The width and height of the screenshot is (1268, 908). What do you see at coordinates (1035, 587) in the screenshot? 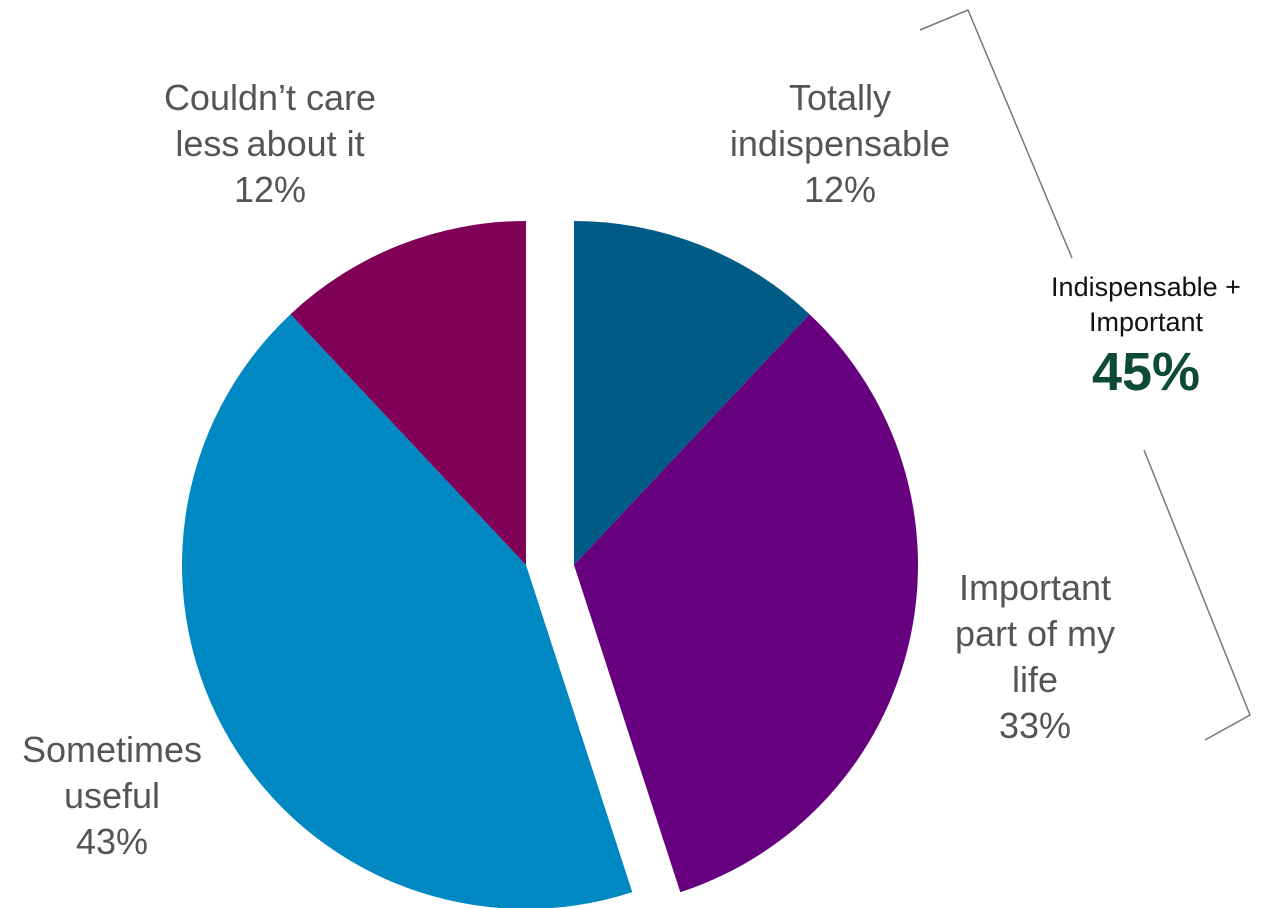
I see `slice-label-line: Important` at bounding box center [1035, 587].